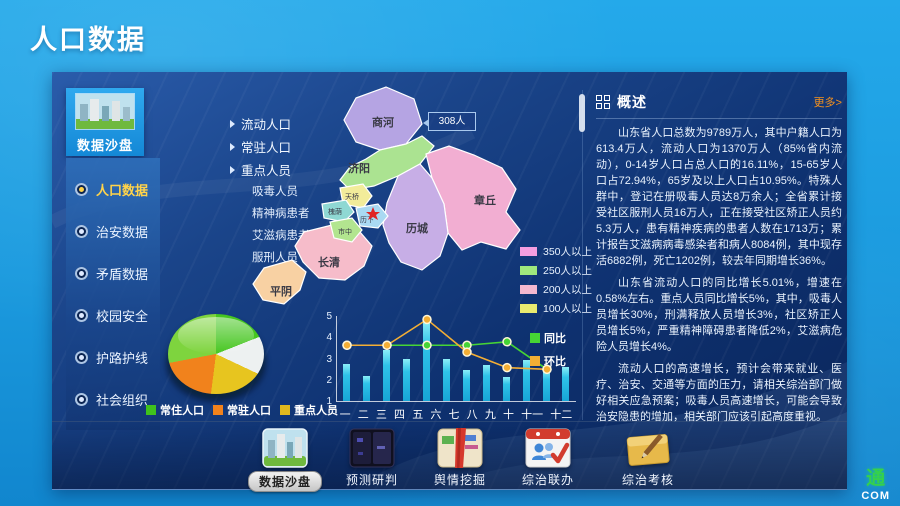 This screenshot has width=900, height=506. What do you see at coordinates (367, 220) in the screenshot?
I see `district-label: 历下` at bounding box center [367, 220].